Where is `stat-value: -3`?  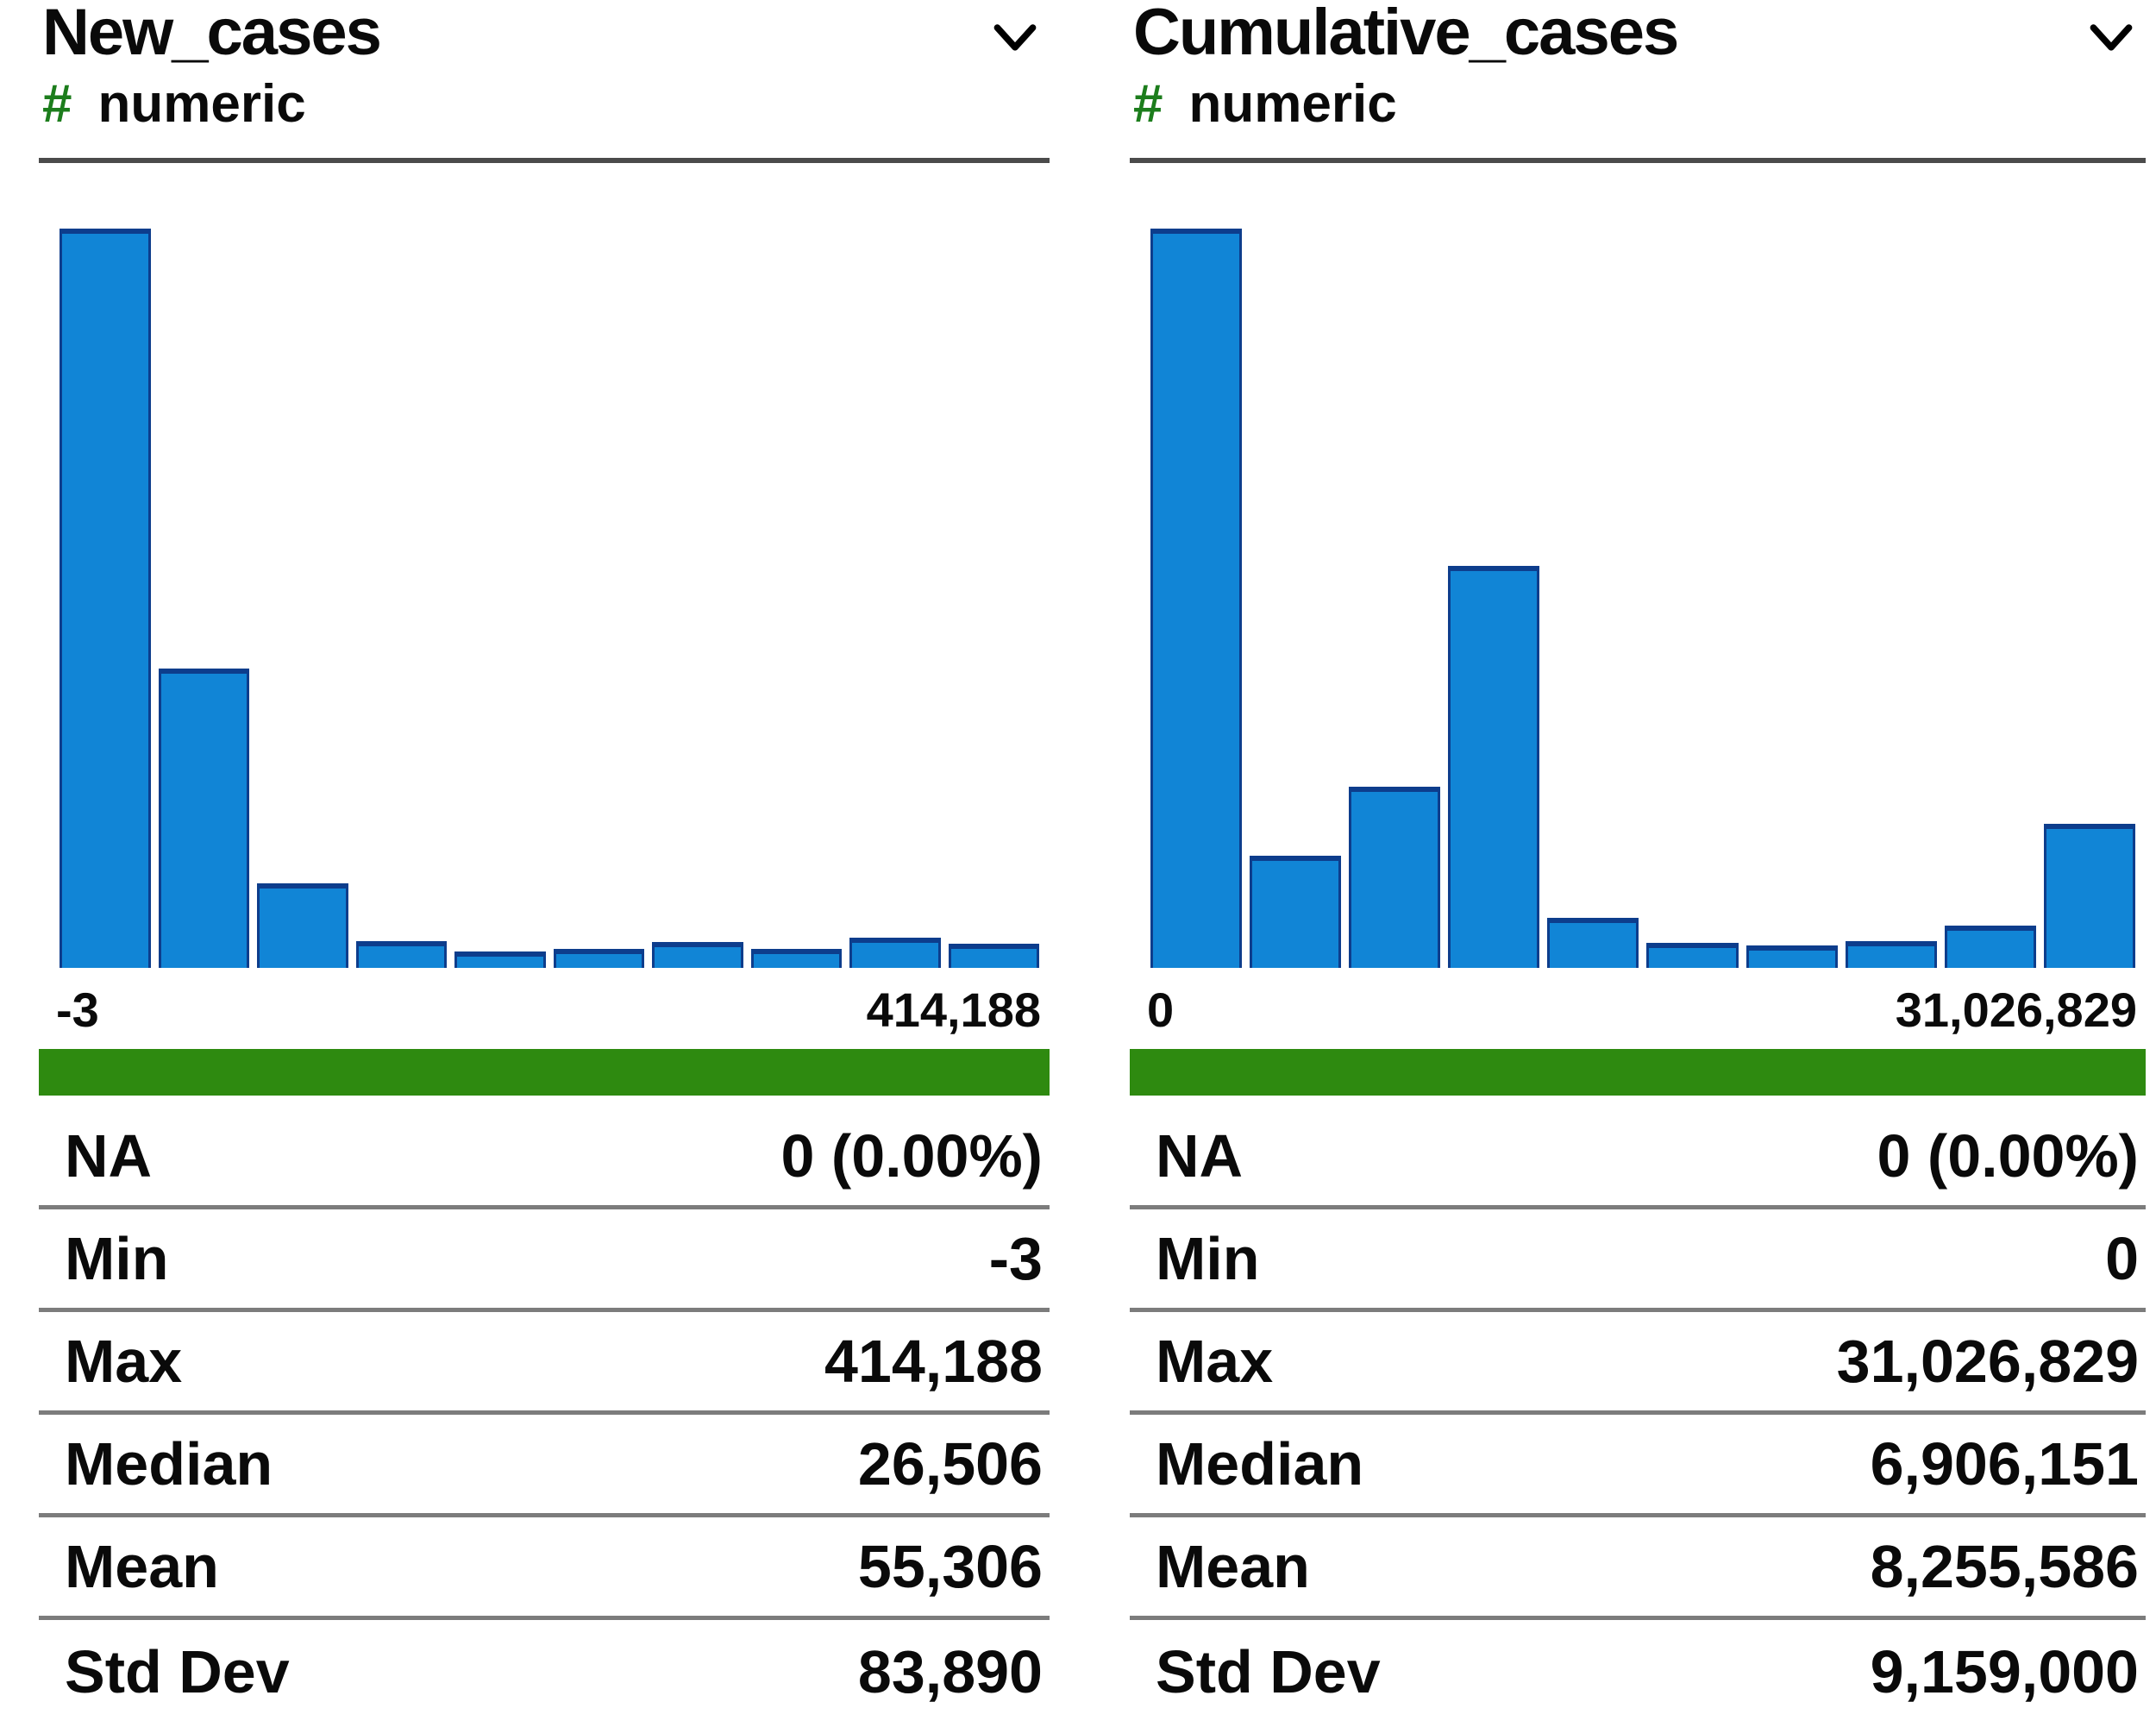
stat-value: -3 is located at coordinates (1015, 1258).